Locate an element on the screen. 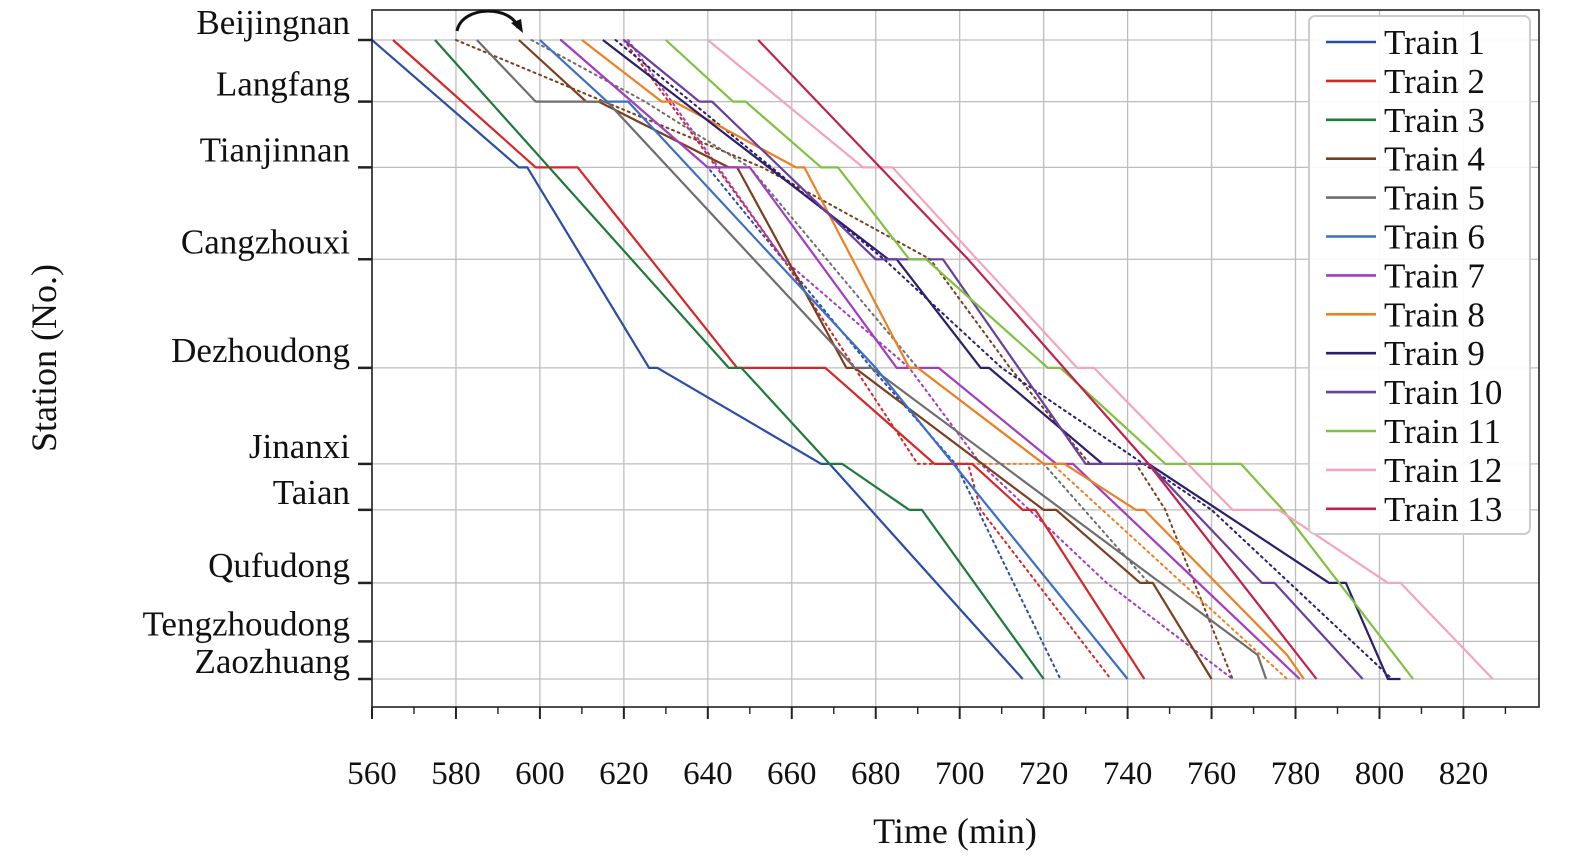 Image resolution: width=1575 pixels, height=861 pixels. legend-entry: Train 10 is located at coordinates (1443, 392).